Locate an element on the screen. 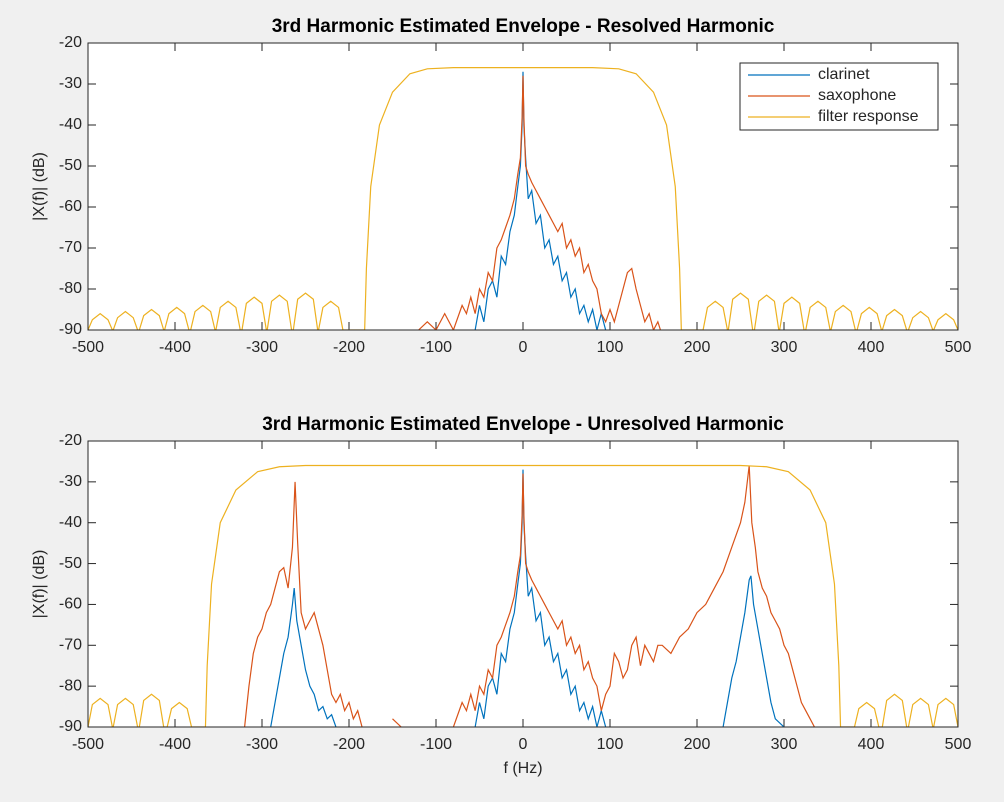 The width and height of the screenshot is (1004, 802). legend-label: saxophone is located at coordinates (857, 95).